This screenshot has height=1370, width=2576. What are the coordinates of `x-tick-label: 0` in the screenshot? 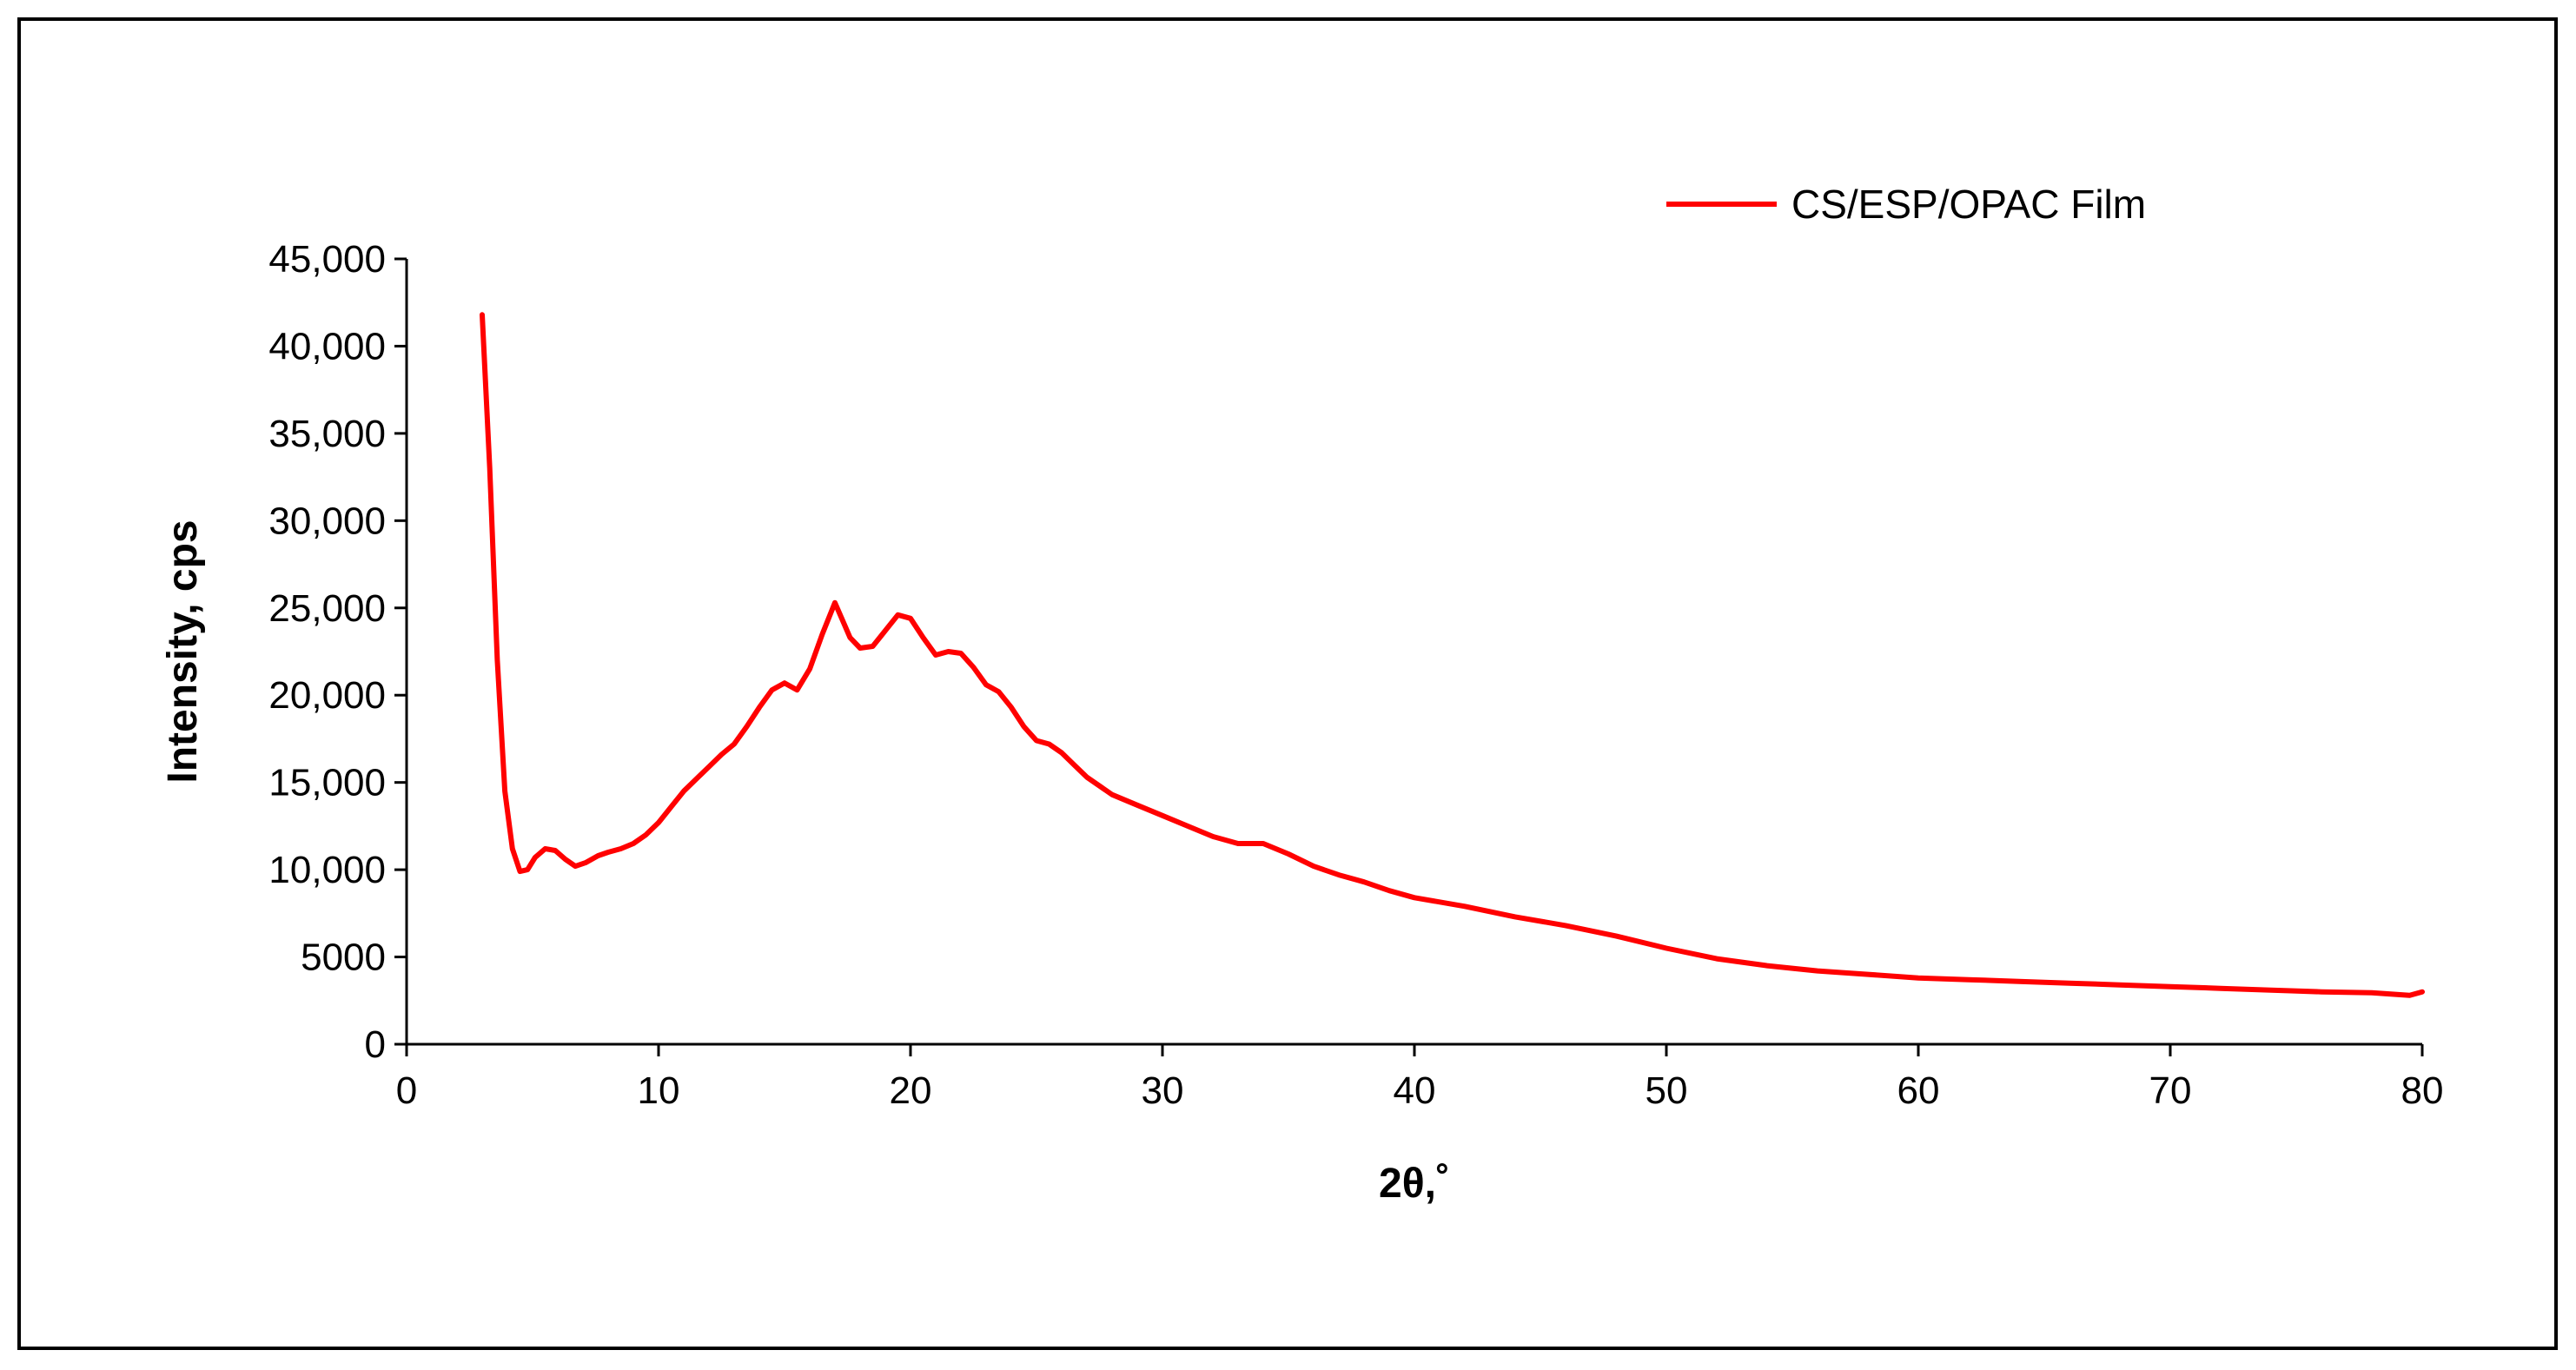 It's located at (406, 1090).